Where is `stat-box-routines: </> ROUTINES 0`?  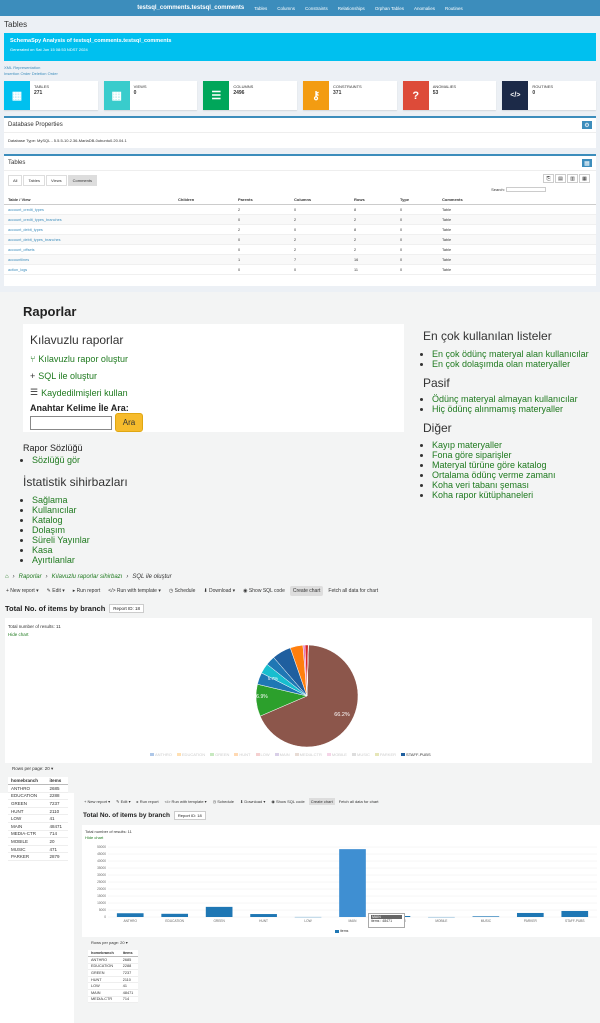
stat-box-routines: </> ROUTINES 0 is located at coordinates (549, 95).